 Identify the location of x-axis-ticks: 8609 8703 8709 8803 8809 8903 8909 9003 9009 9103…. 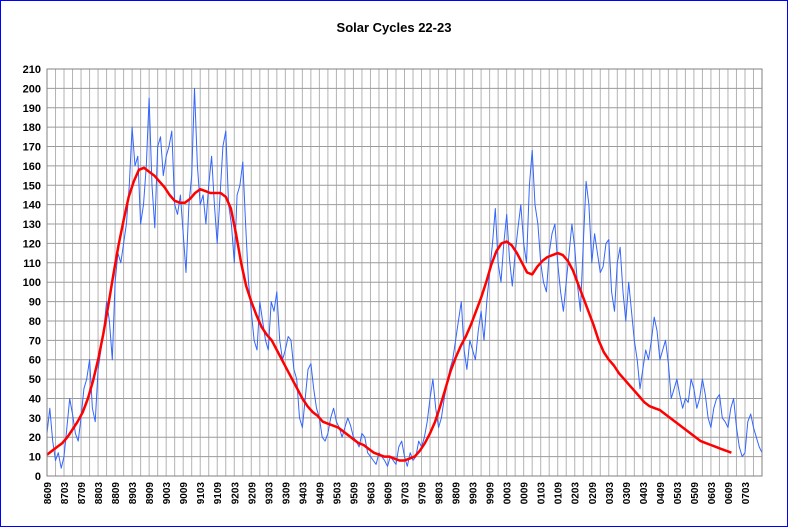
(397, 493).